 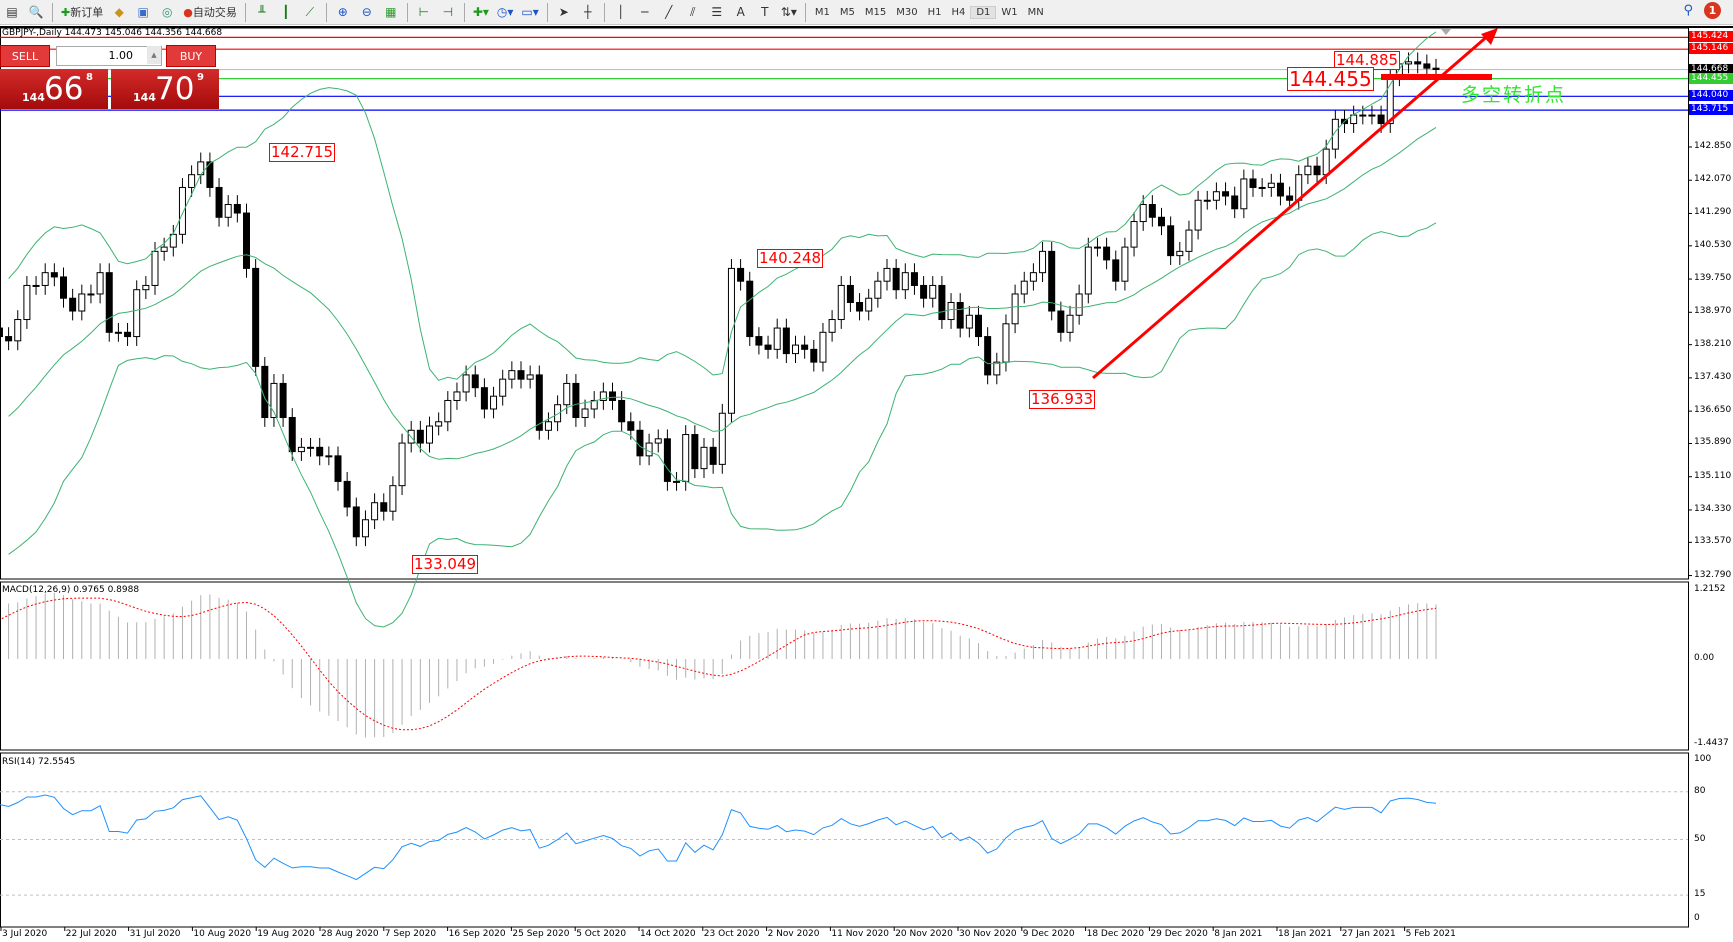 What do you see at coordinates (717, 12) in the screenshot?
I see `fibonacci-icon: ☰` at bounding box center [717, 12].